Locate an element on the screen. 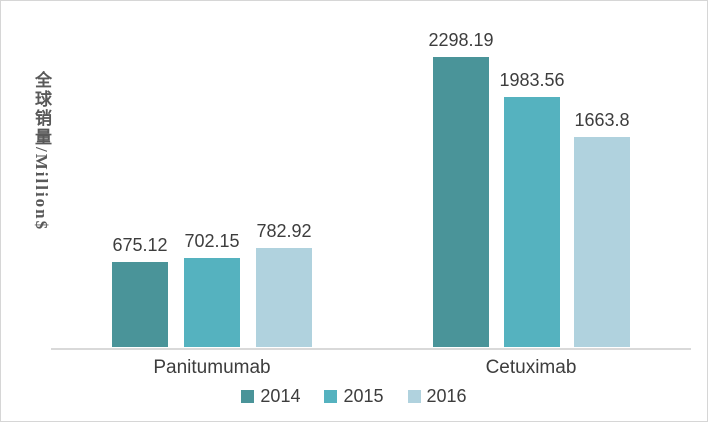  bar-cetuximab-2015 is located at coordinates (532, 222).